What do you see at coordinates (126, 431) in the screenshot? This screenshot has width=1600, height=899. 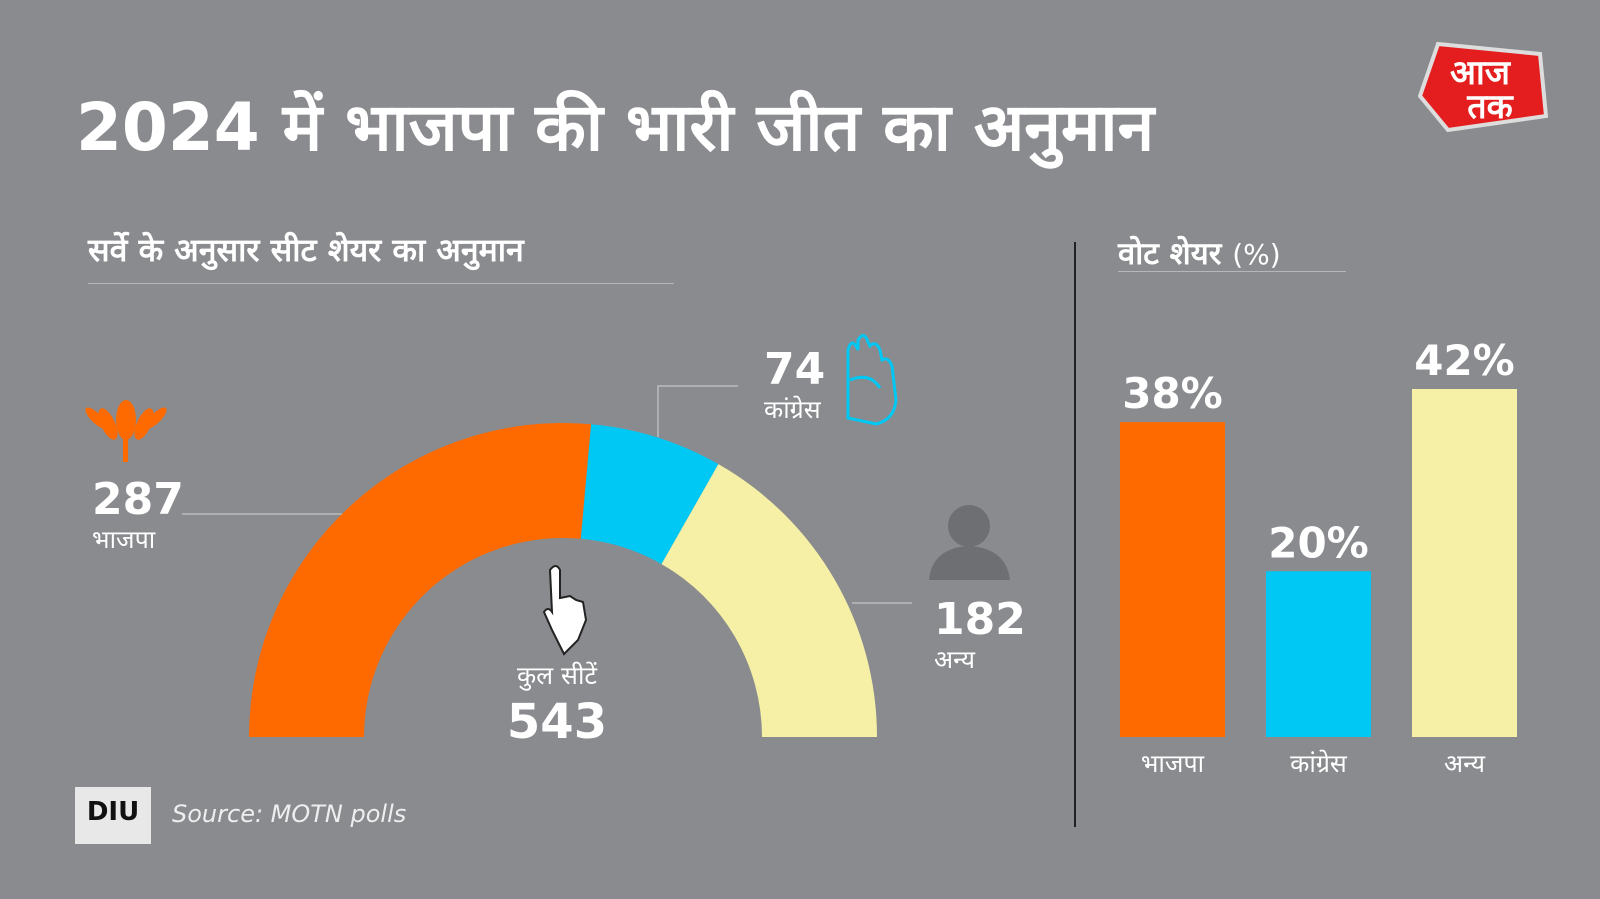 I see `lotus-icon` at bounding box center [126, 431].